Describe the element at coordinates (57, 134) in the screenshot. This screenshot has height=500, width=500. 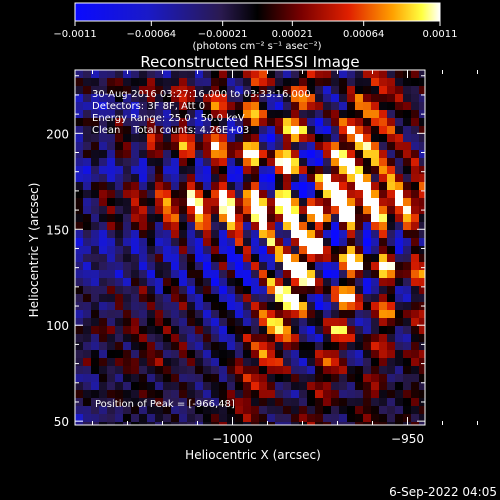
I see `y-tick-label: 200` at that location.